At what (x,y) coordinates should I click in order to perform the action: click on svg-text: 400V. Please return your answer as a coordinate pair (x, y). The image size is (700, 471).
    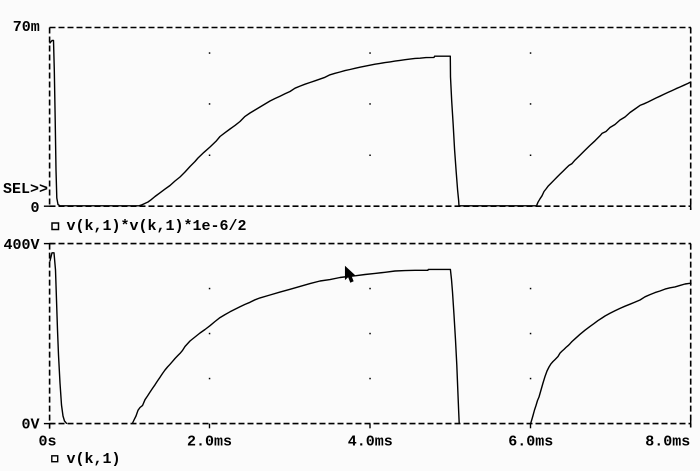
    Looking at the image, I should click on (22, 245).